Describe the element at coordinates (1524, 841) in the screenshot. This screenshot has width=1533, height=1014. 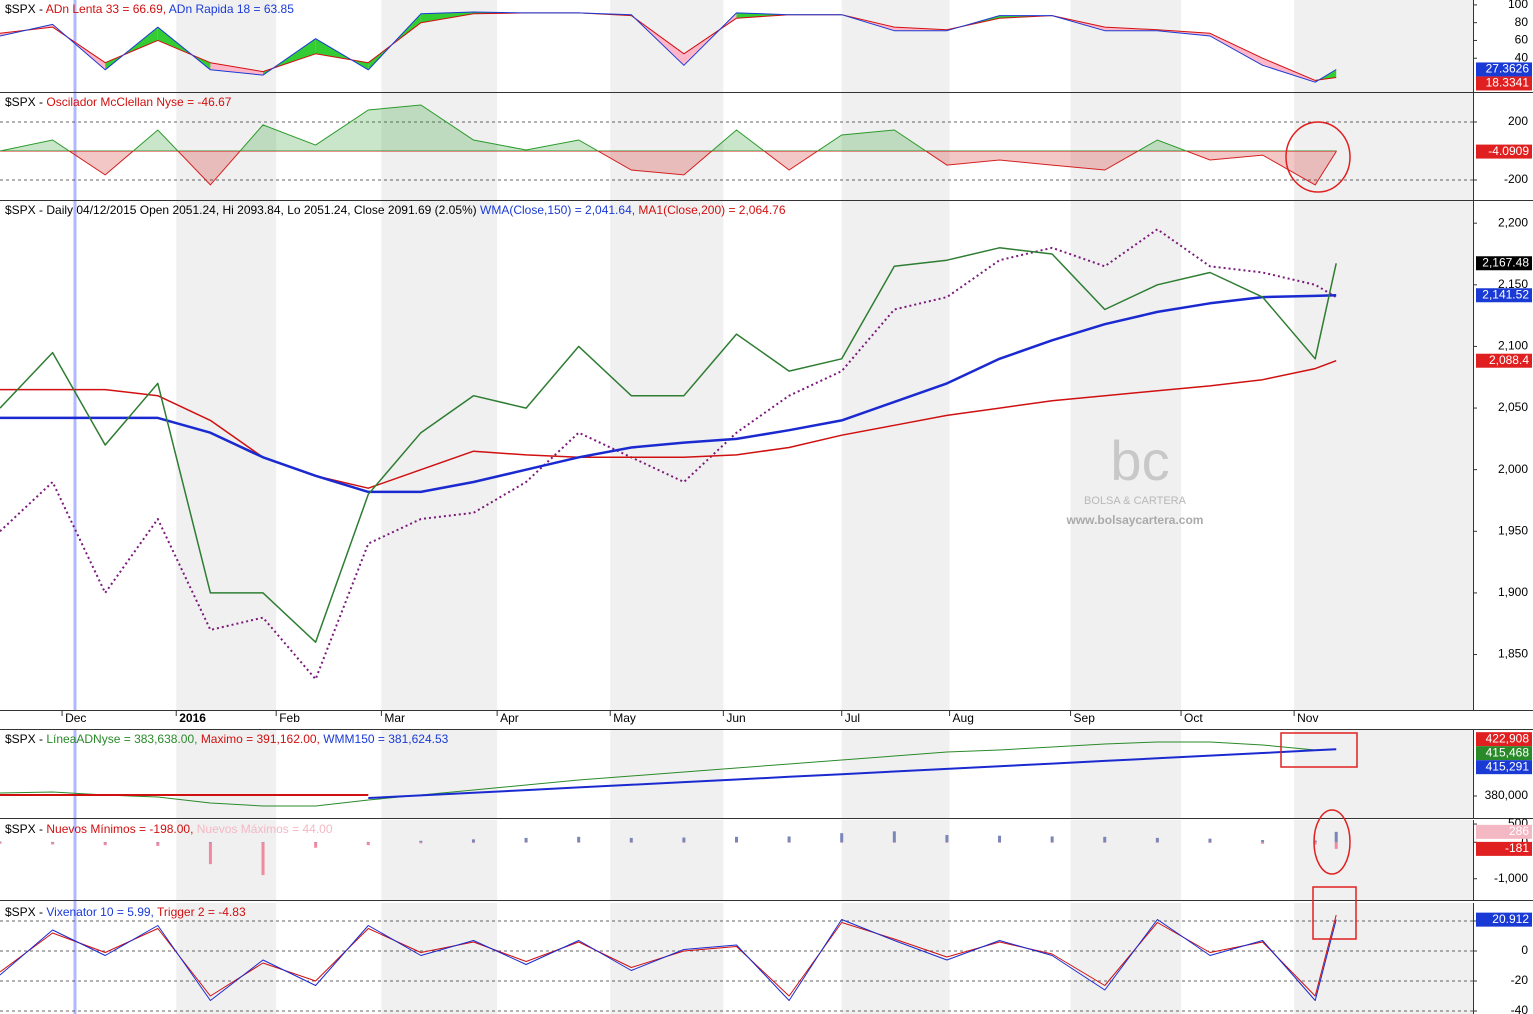
I see `y-tick-label: 0` at that location.